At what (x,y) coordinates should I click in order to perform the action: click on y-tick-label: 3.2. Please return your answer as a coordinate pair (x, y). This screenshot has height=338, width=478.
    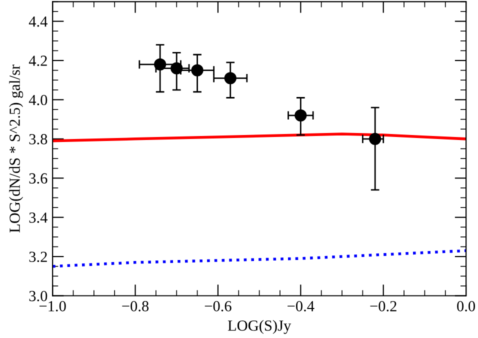
    Looking at the image, I should click on (38, 257).